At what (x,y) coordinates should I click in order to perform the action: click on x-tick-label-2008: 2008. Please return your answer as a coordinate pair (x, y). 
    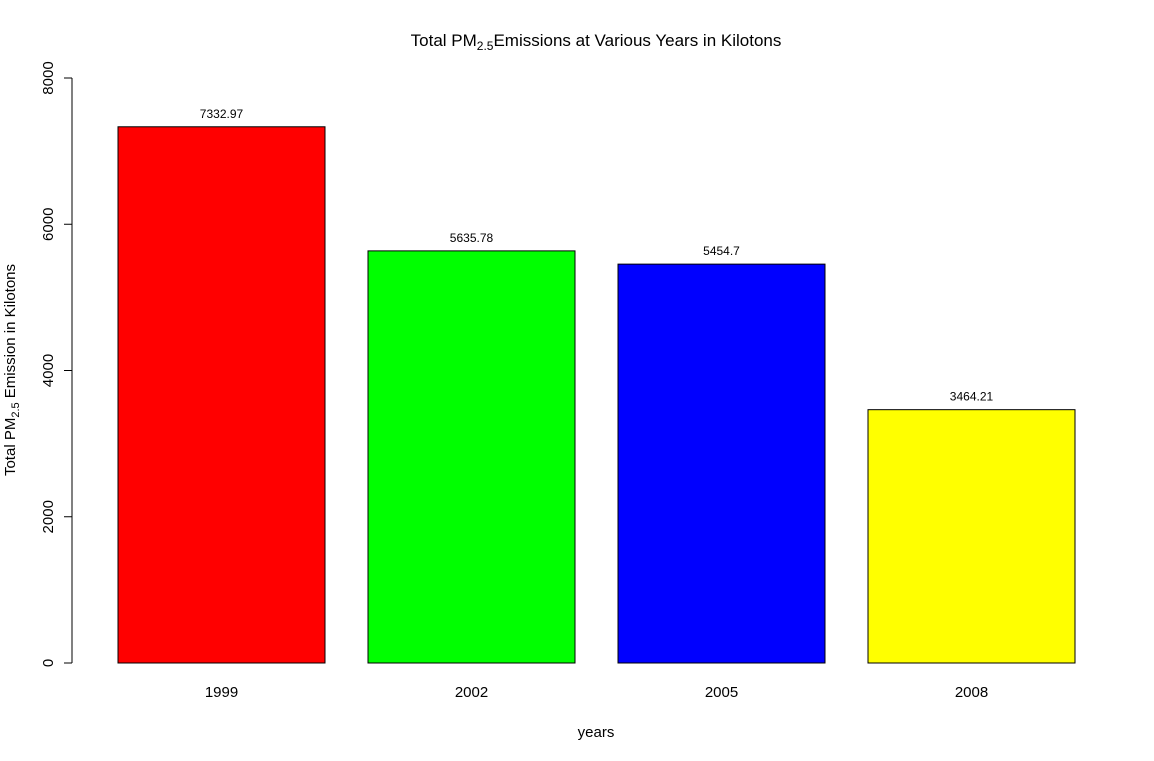
    Looking at the image, I should click on (971, 692).